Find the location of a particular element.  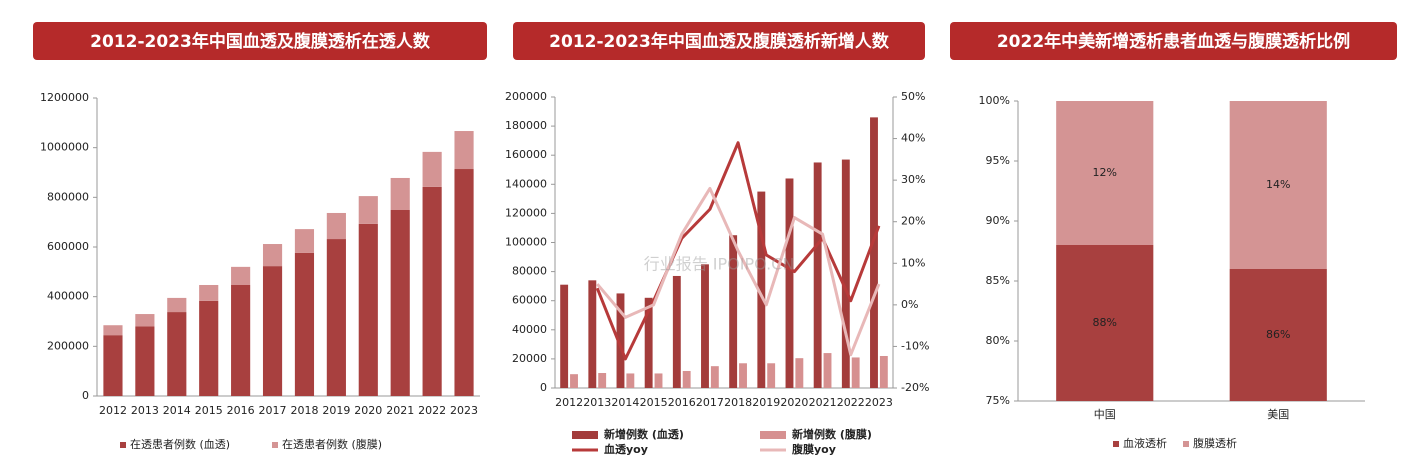

watermark: 行业报告 IPOIPO.CN is located at coordinates (719, 264).